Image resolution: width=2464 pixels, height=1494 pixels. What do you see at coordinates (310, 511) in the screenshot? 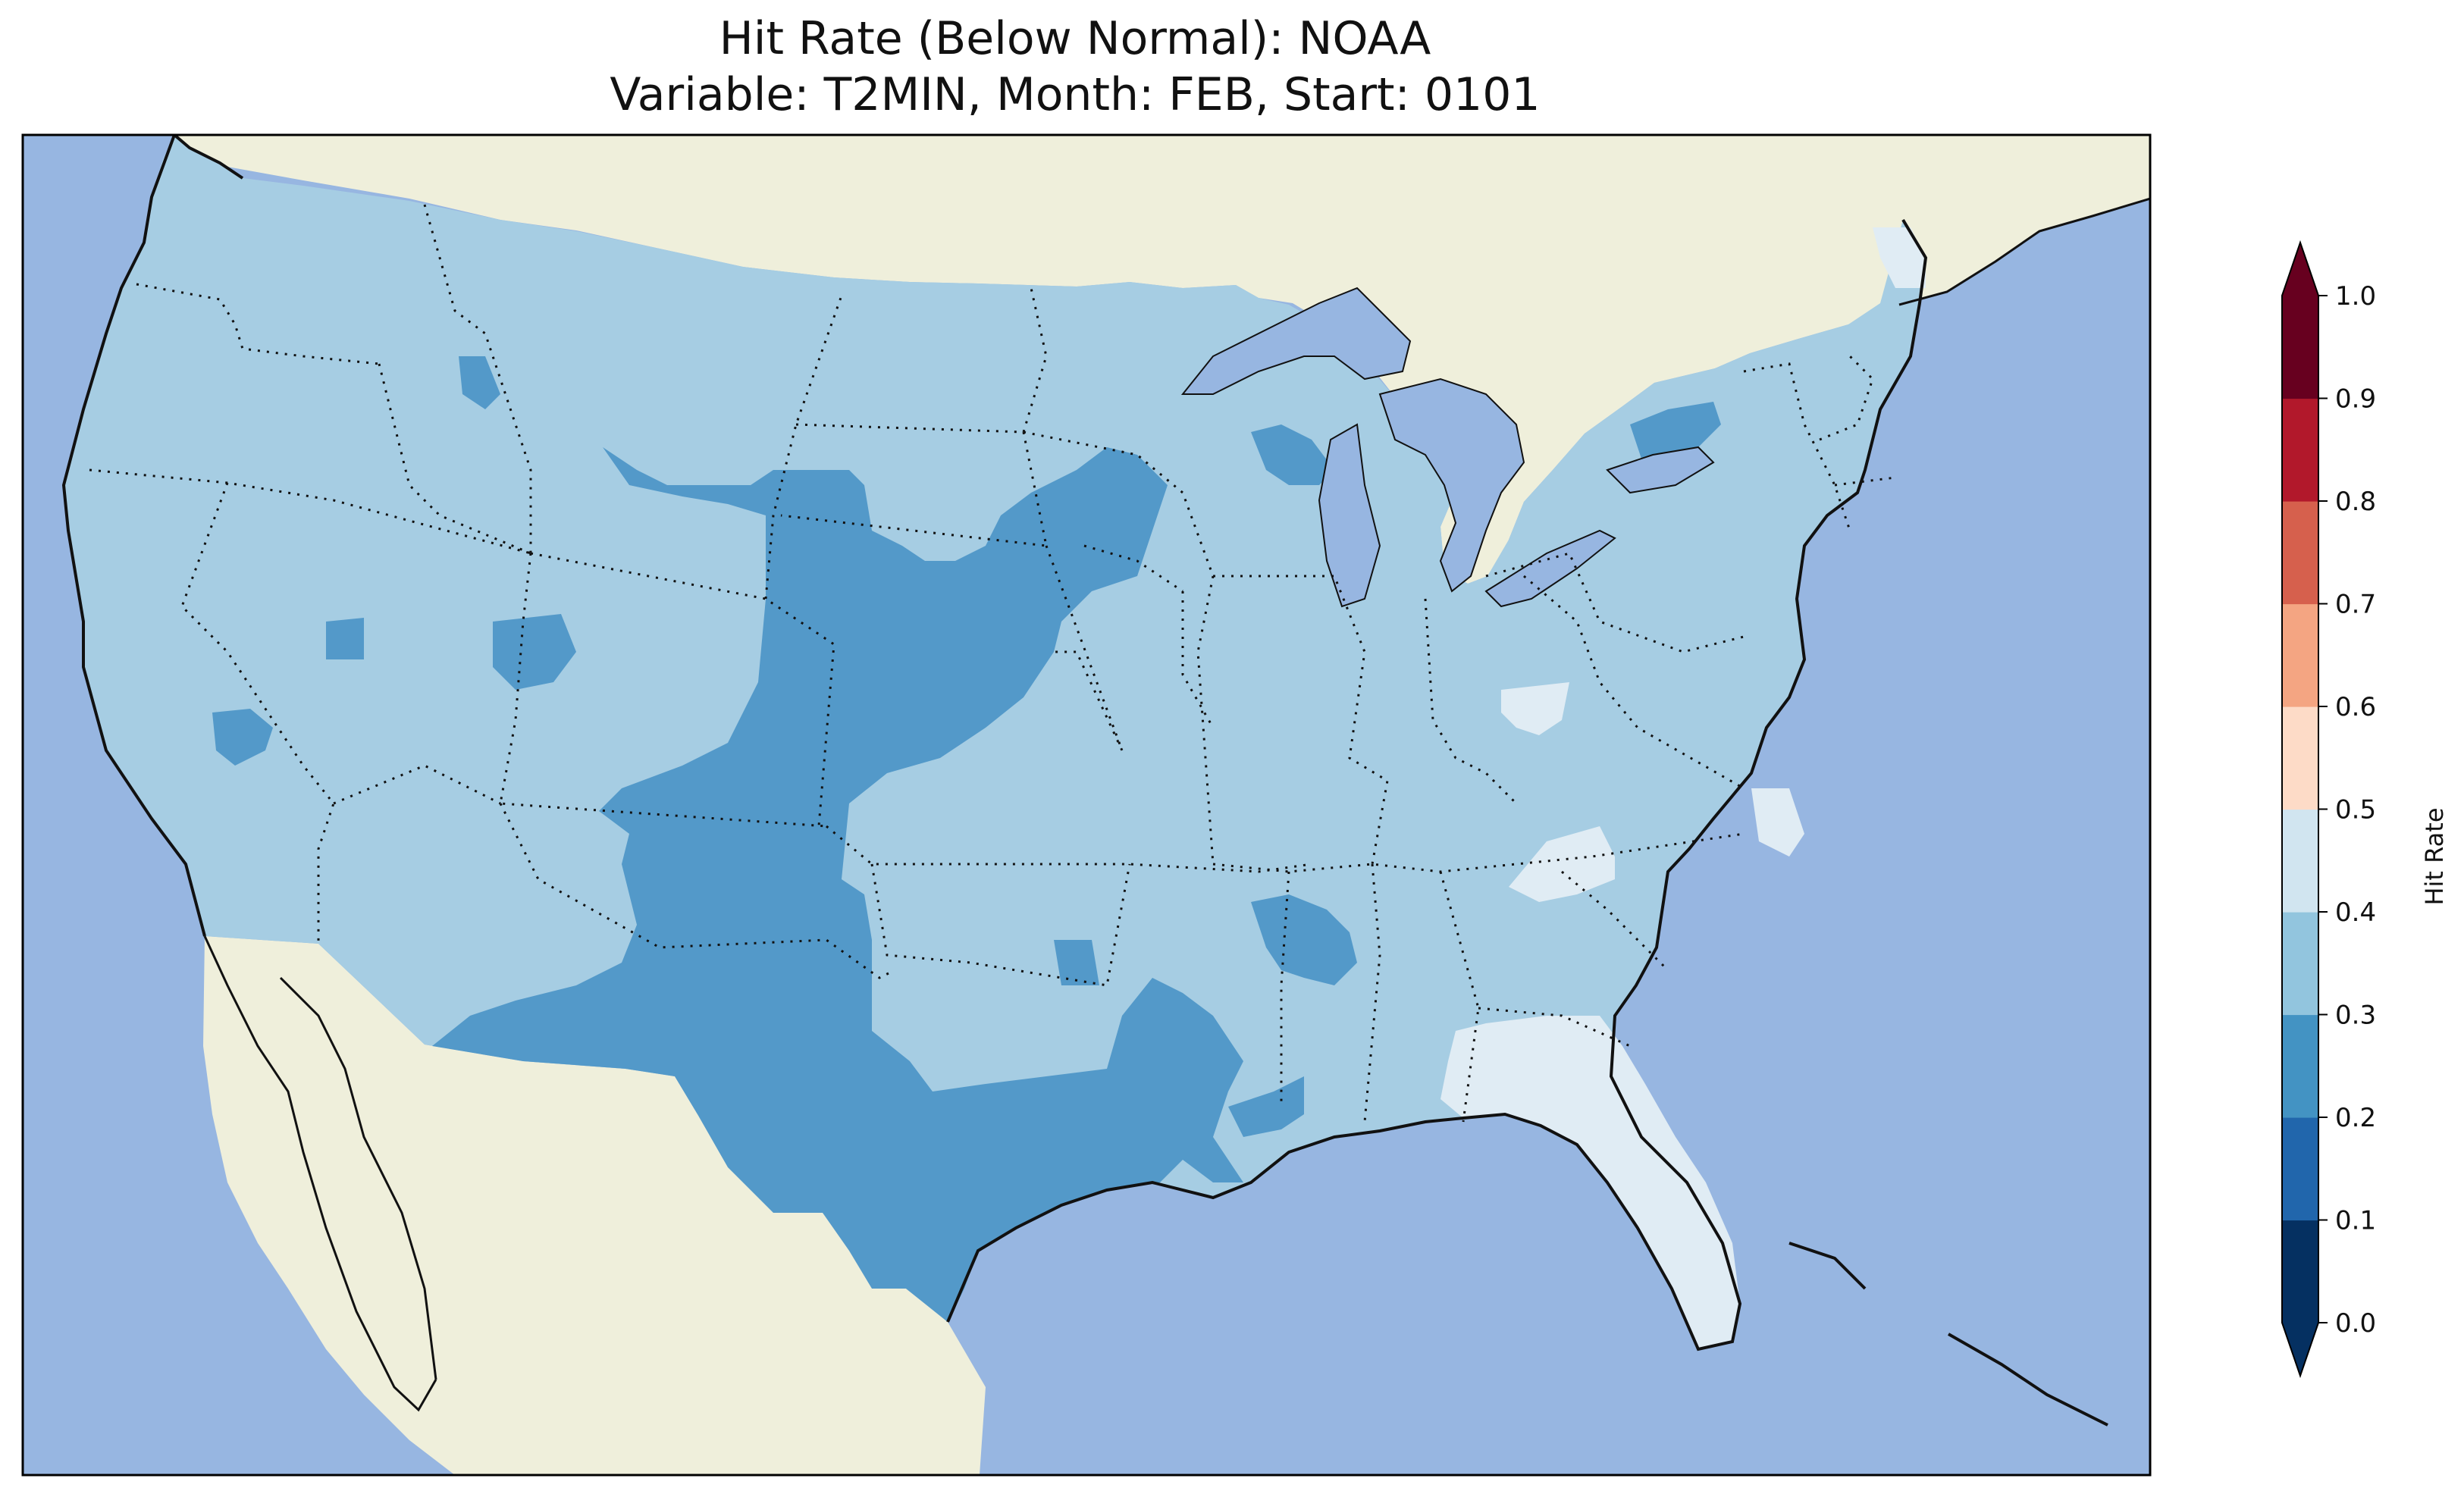
I see `bound-or-ca-nv-id` at bounding box center [310, 511].